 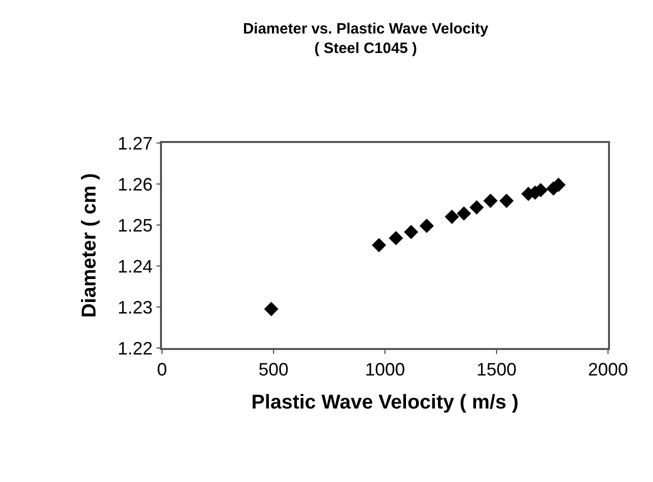 I want to click on y-tick-label: 1.27, so click(x=135, y=143).